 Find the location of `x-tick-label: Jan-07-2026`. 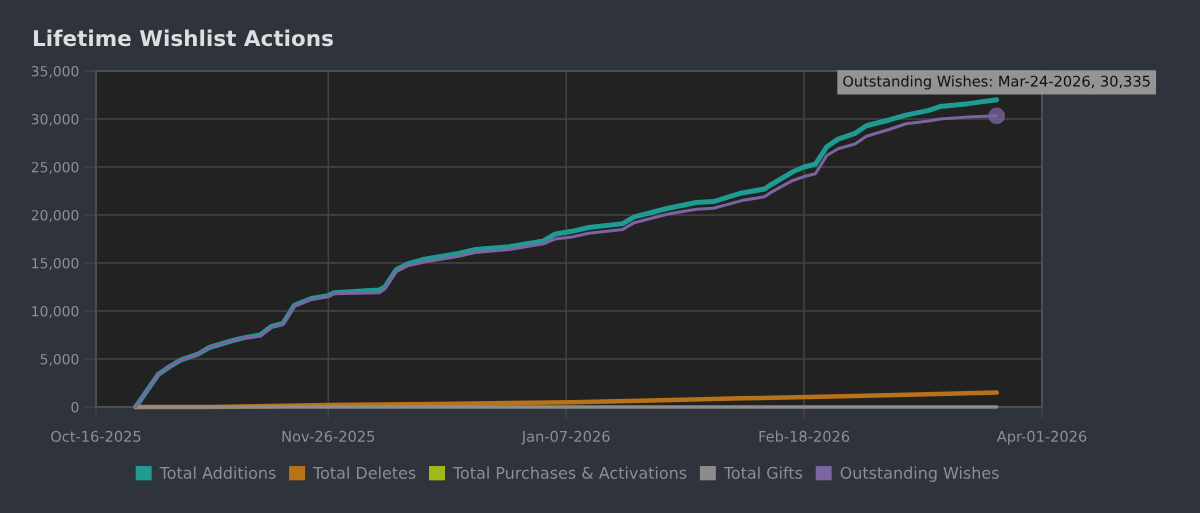

x-tick-label: Jan-07-2026 is located at coordinates (565, 437).